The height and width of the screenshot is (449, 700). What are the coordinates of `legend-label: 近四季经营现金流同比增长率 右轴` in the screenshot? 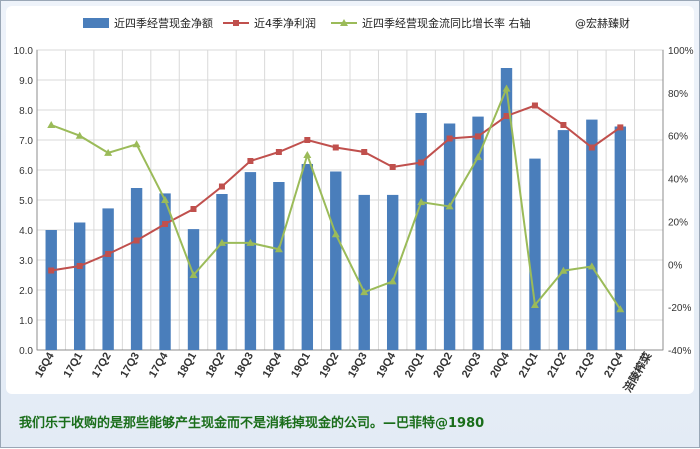 It's located at (446, 23).